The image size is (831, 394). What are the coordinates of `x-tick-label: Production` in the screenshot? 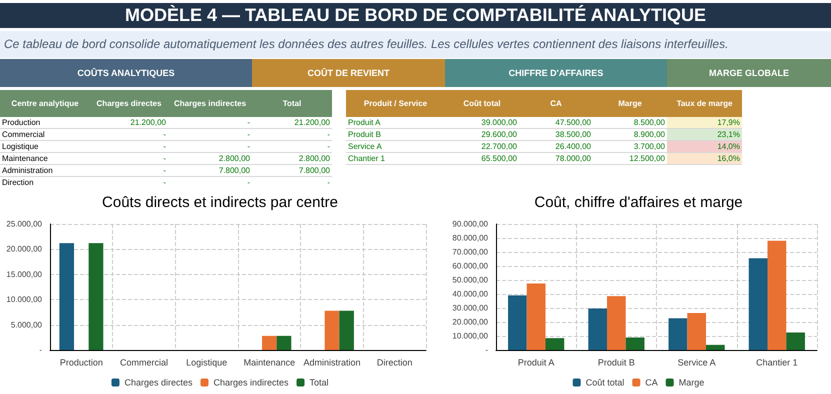 It's located at (81, 363).